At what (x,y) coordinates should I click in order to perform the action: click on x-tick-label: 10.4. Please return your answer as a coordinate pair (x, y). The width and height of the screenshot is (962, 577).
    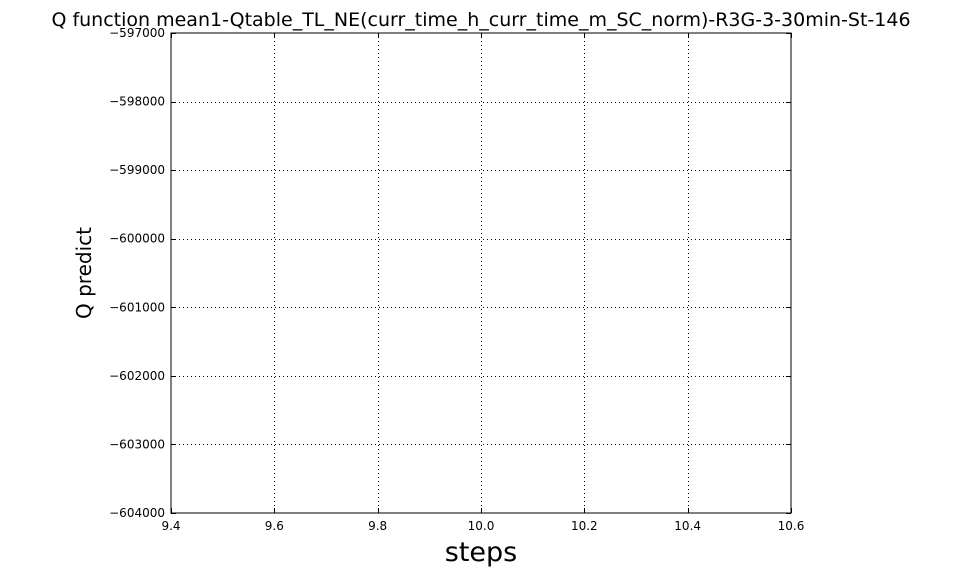
    Looking at the image, I should click on (687, 526).